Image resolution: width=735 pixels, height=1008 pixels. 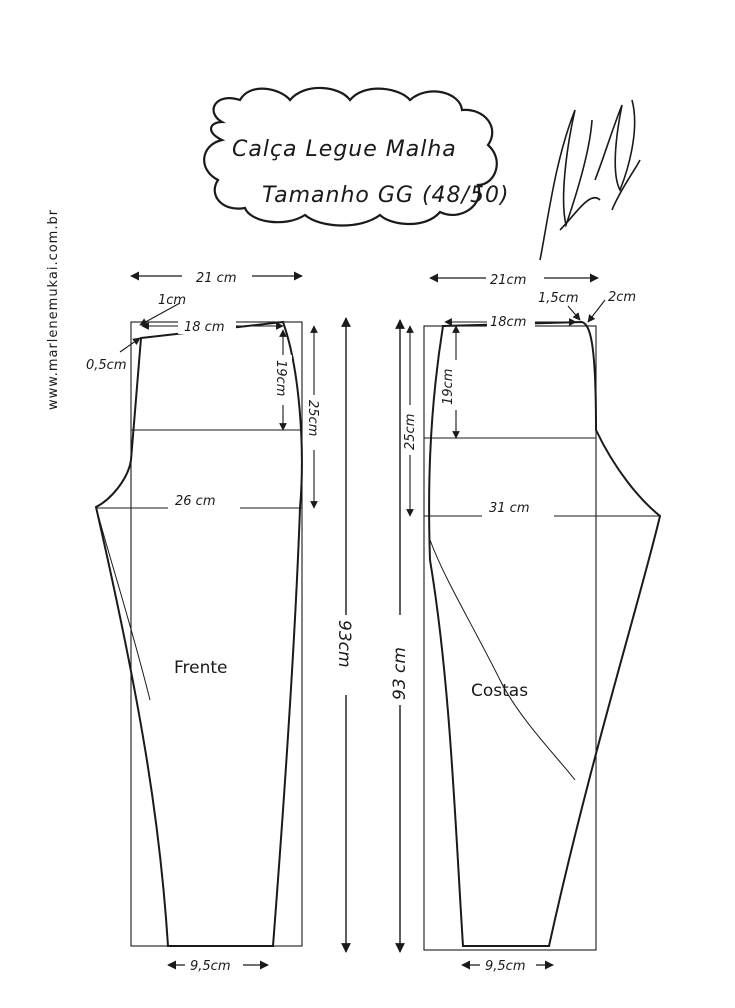 What do you see at coordinates (204, 327) in the screenshot?
I see `front-waist: 18 cm` at bounding box center [204, 327].